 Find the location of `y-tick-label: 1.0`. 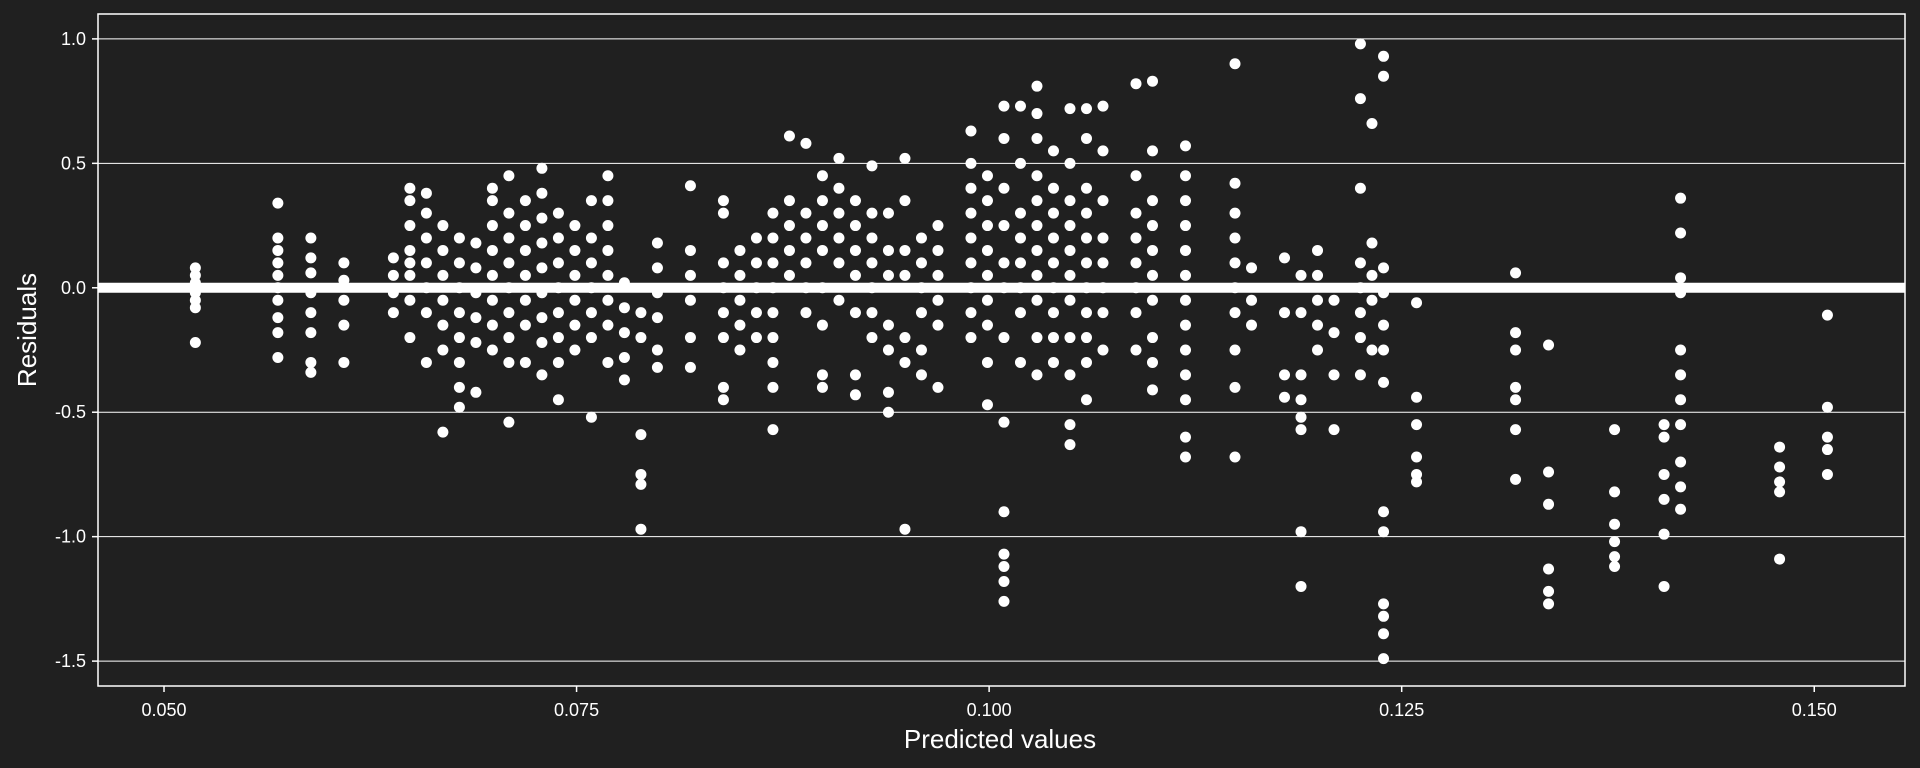

y-tick-label: 1.0 is located at coordinates (73, 39).